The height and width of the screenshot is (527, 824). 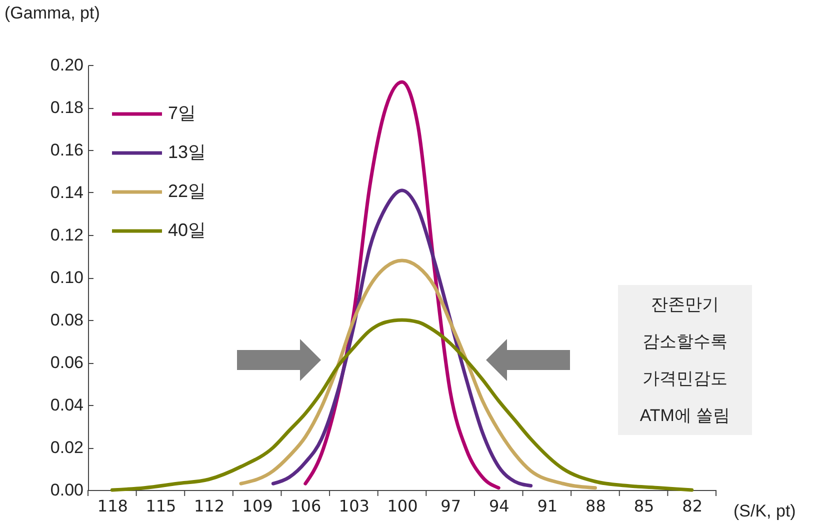 What do you see at coordinates (765, 511) in the screenshot?
I see `x-axis-title: (S/K, pt)` at bounding box center [765, 511].